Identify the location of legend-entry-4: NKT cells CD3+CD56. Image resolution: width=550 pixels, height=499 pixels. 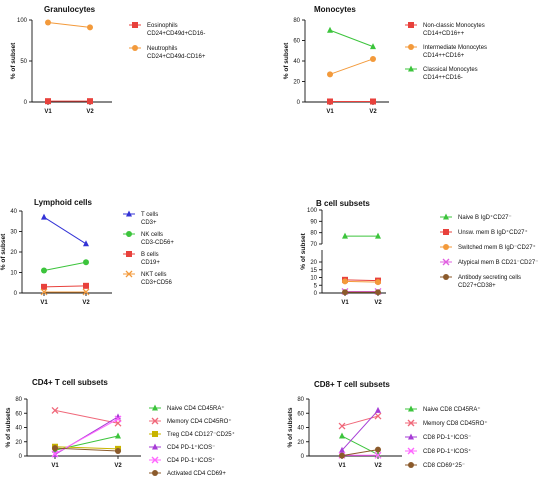
(148, 278).